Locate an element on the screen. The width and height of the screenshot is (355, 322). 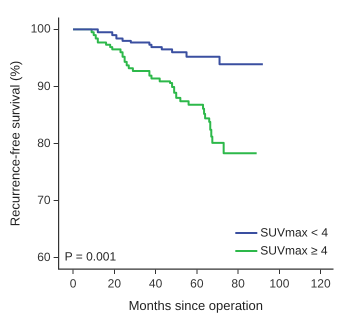
y-tick-label: 70 is located at coordinates (44, 199).